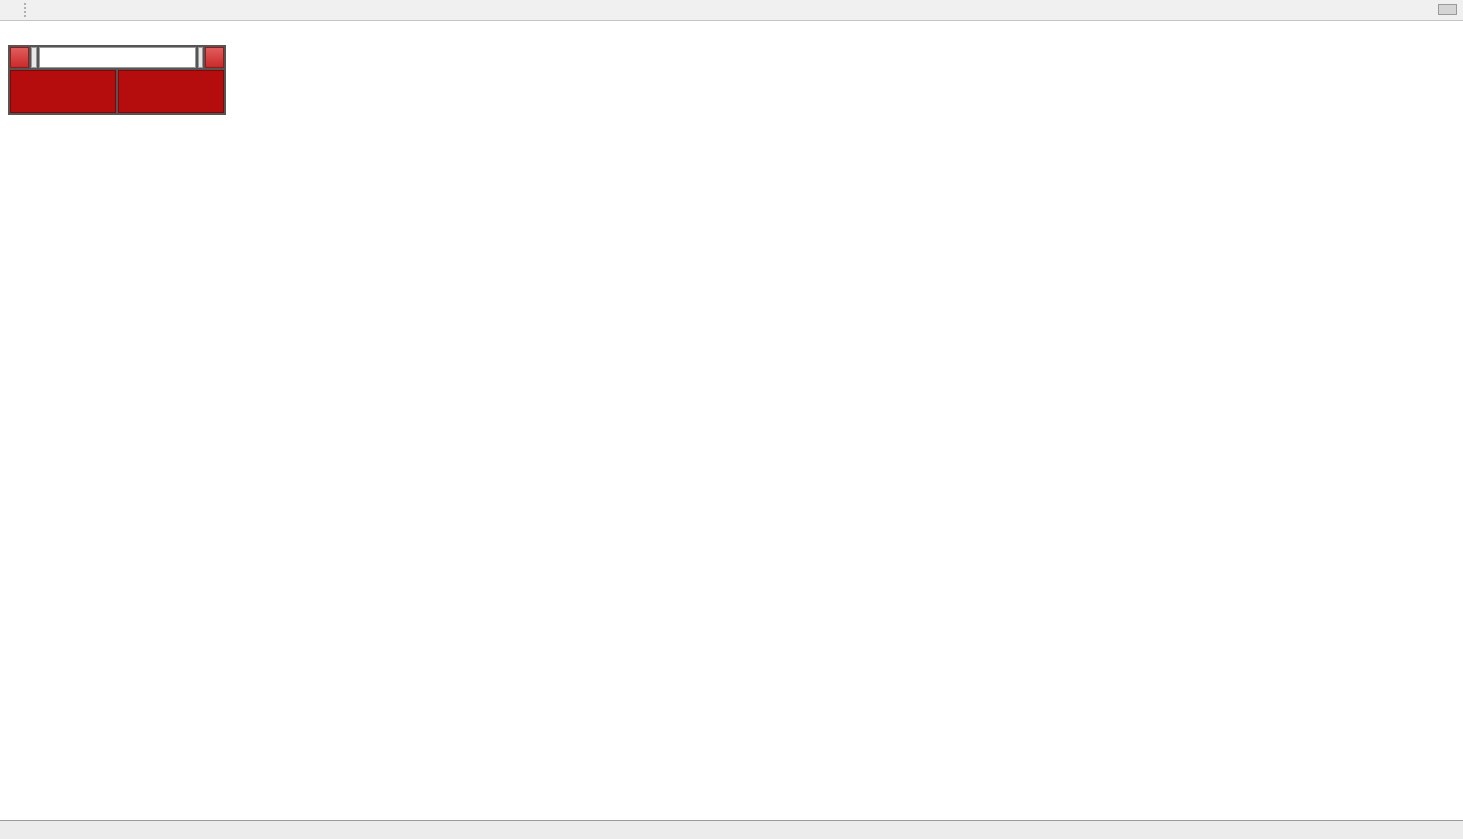  I want to click on volume-input, so click(117, 57).